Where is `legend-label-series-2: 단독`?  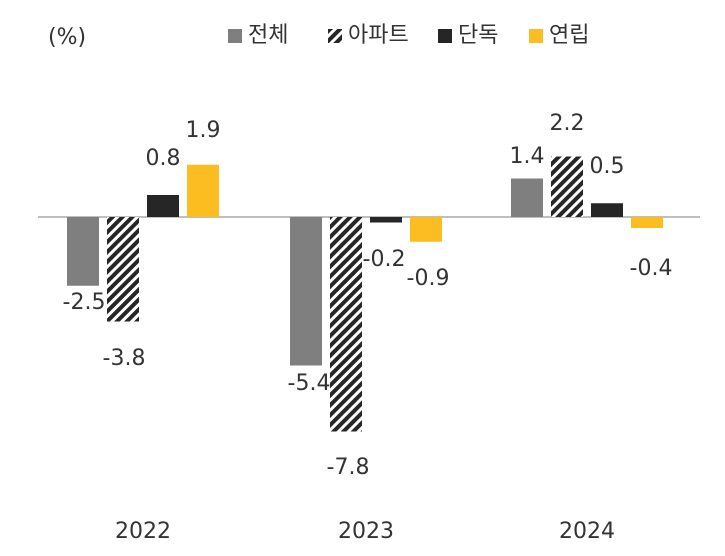
legend-label-series-2: 단독 is located at coordinates (478, 35).